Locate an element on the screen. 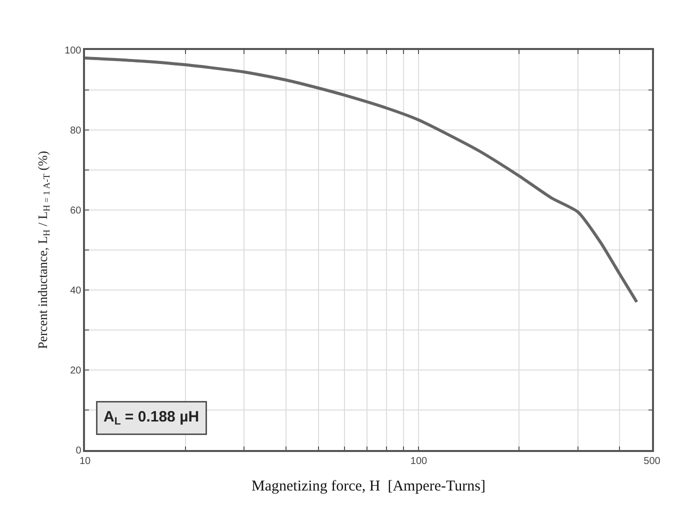  y-tick-label: 100 is located at coordinates (73, 51).